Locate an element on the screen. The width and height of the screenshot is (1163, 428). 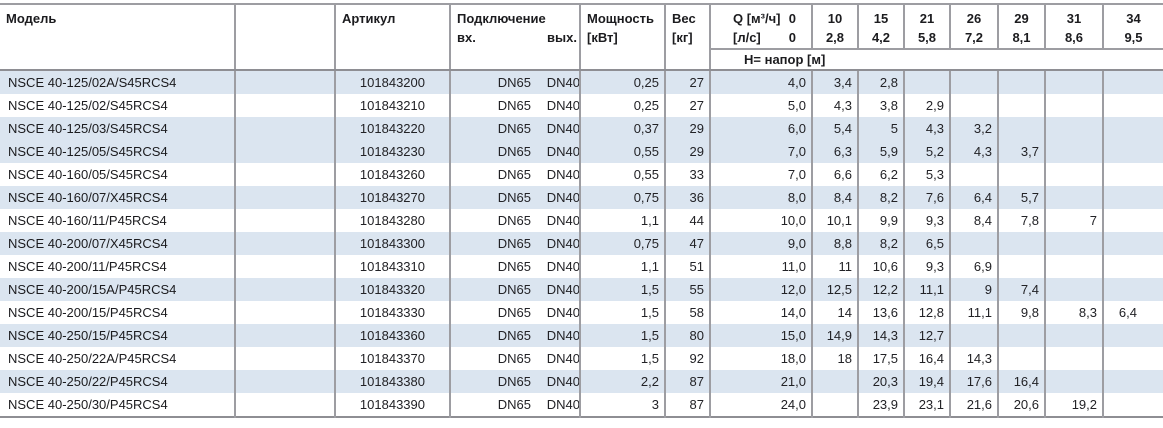
power-cell: 2,2 is located at coordinates (623, 381).